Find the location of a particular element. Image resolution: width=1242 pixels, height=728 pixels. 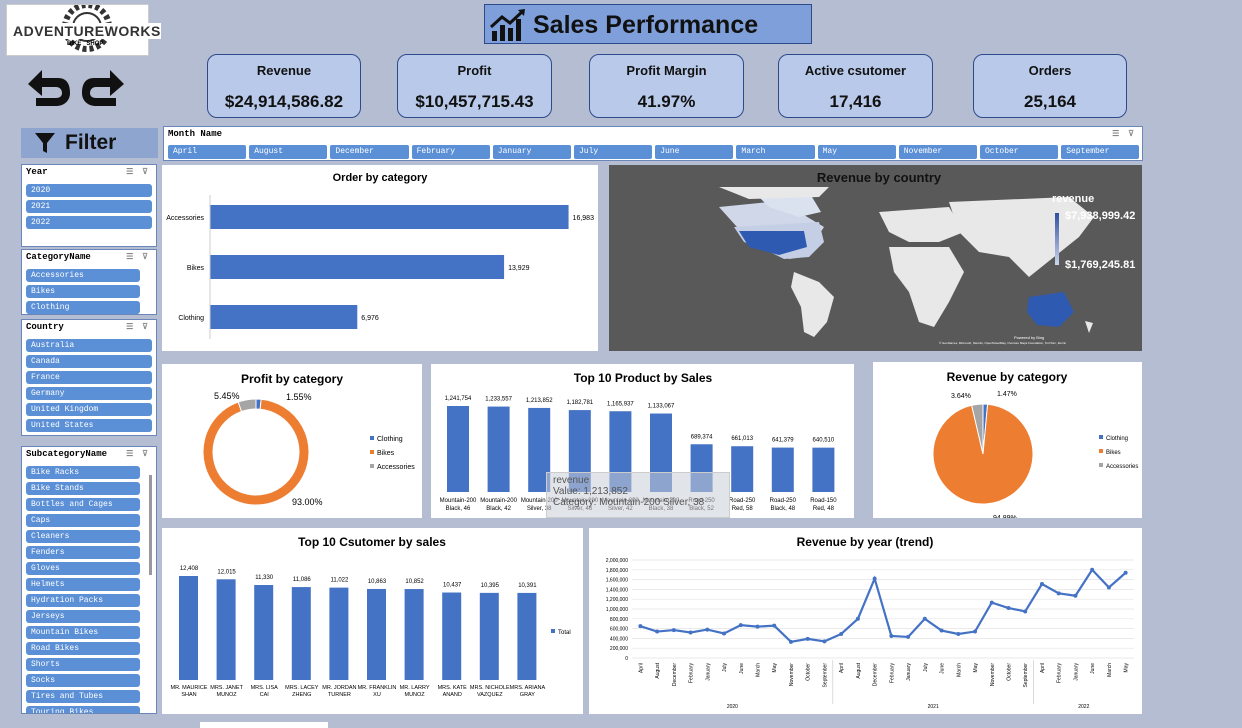

month-slicer-item: July is located at coordinates (613, 152).